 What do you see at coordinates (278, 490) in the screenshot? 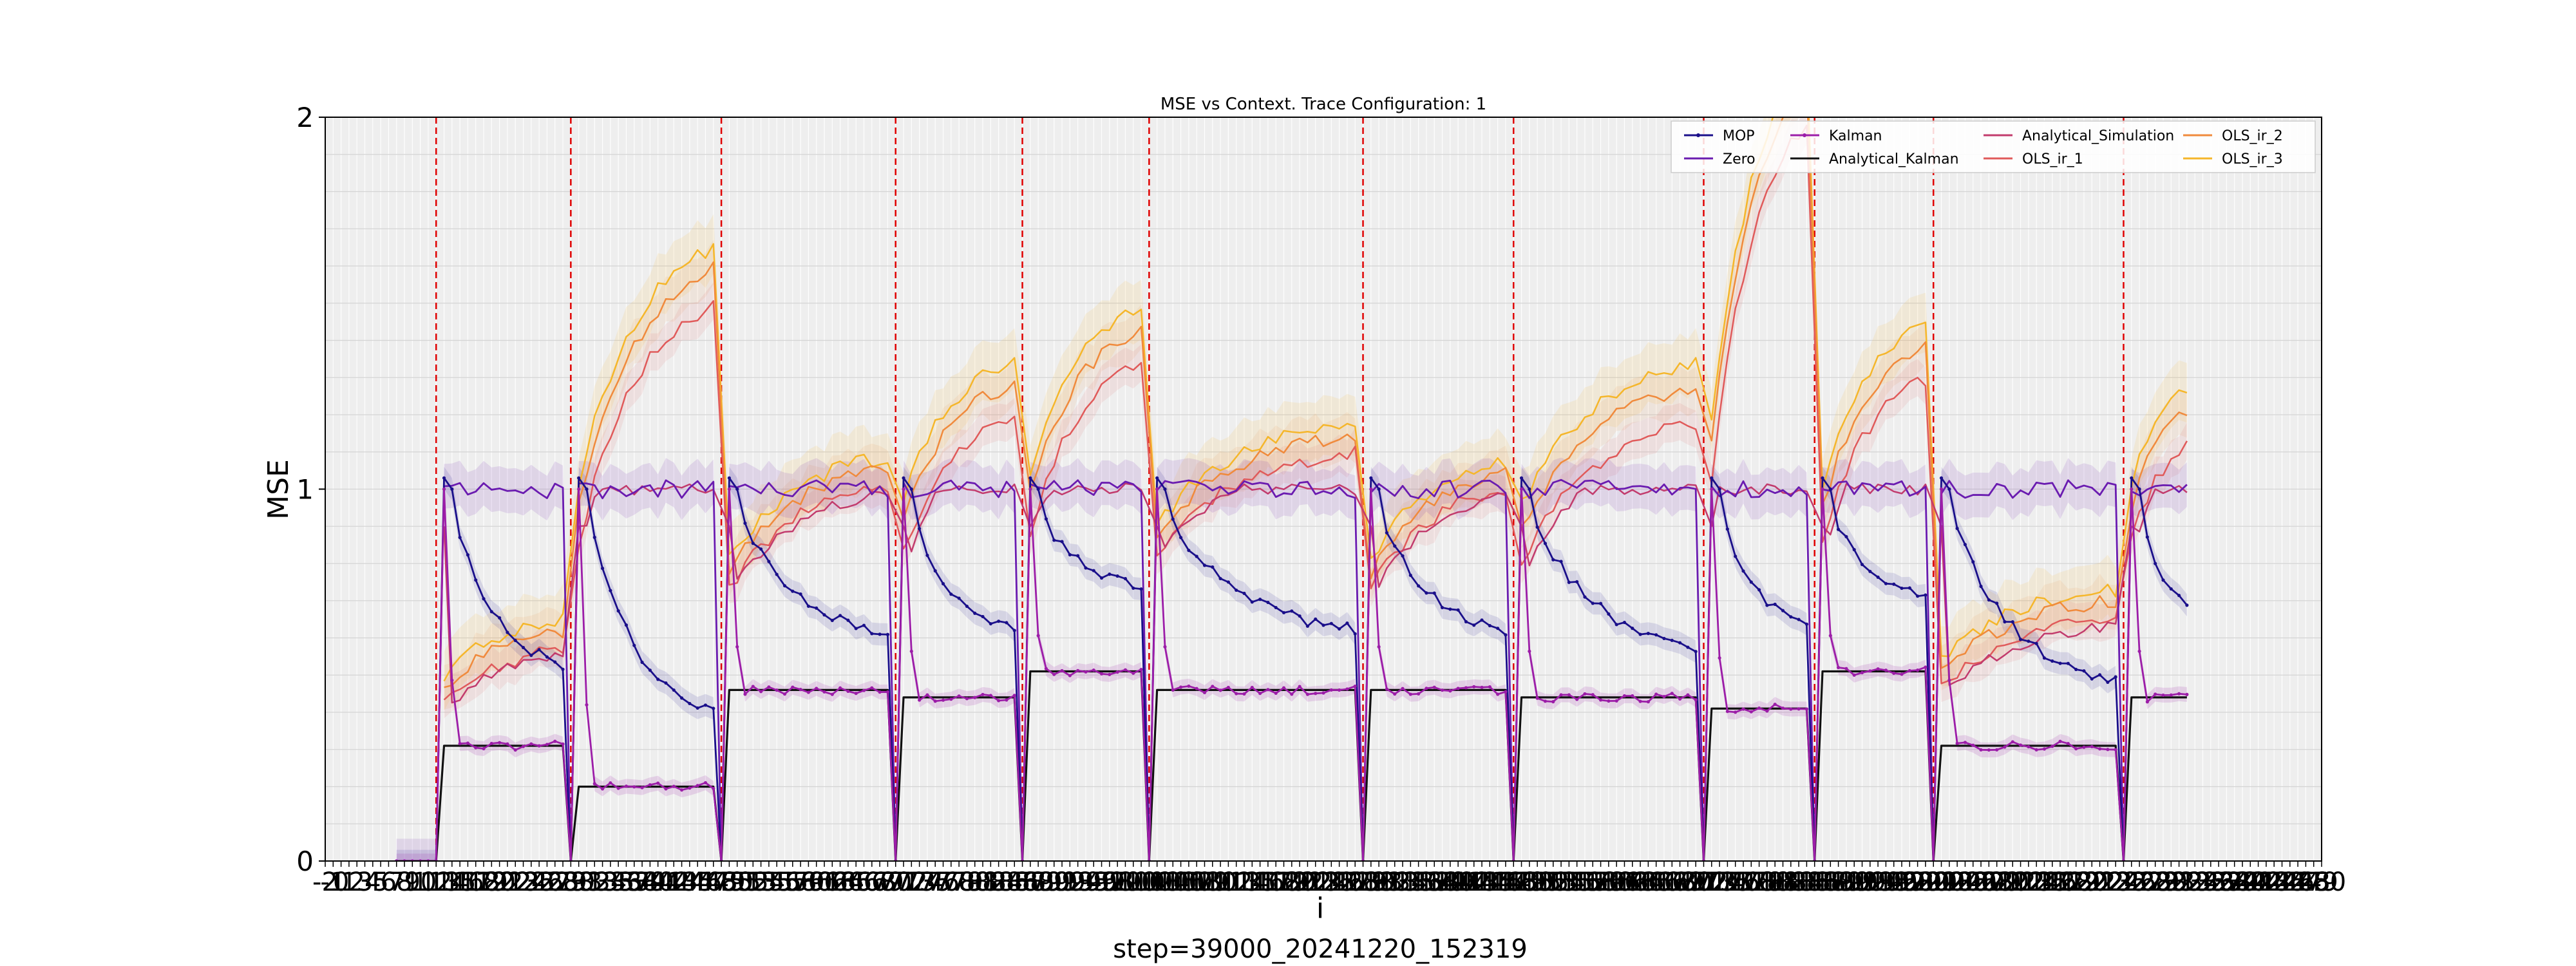
I see `y-axis-label: MSE` at bounding box center [278, 490].